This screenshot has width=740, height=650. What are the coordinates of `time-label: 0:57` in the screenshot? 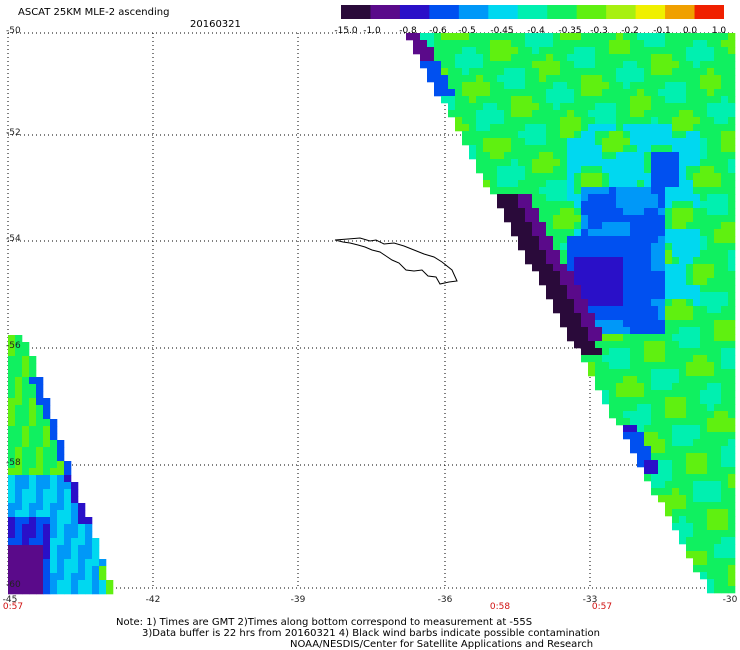 It's located at (602, 607).